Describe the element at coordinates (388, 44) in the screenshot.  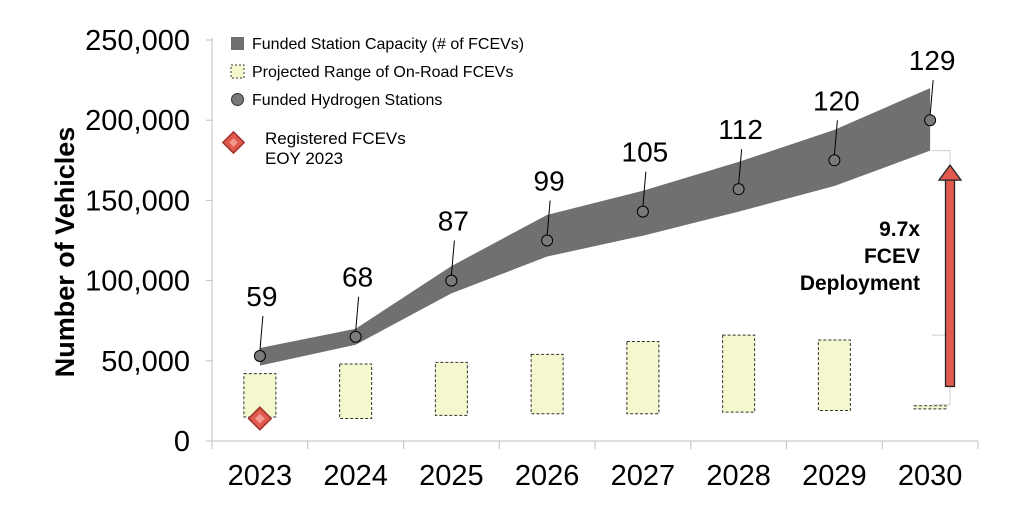
I see `legend-label-capacity: Funded Station Capacity (# of FCEVs)` at that location.